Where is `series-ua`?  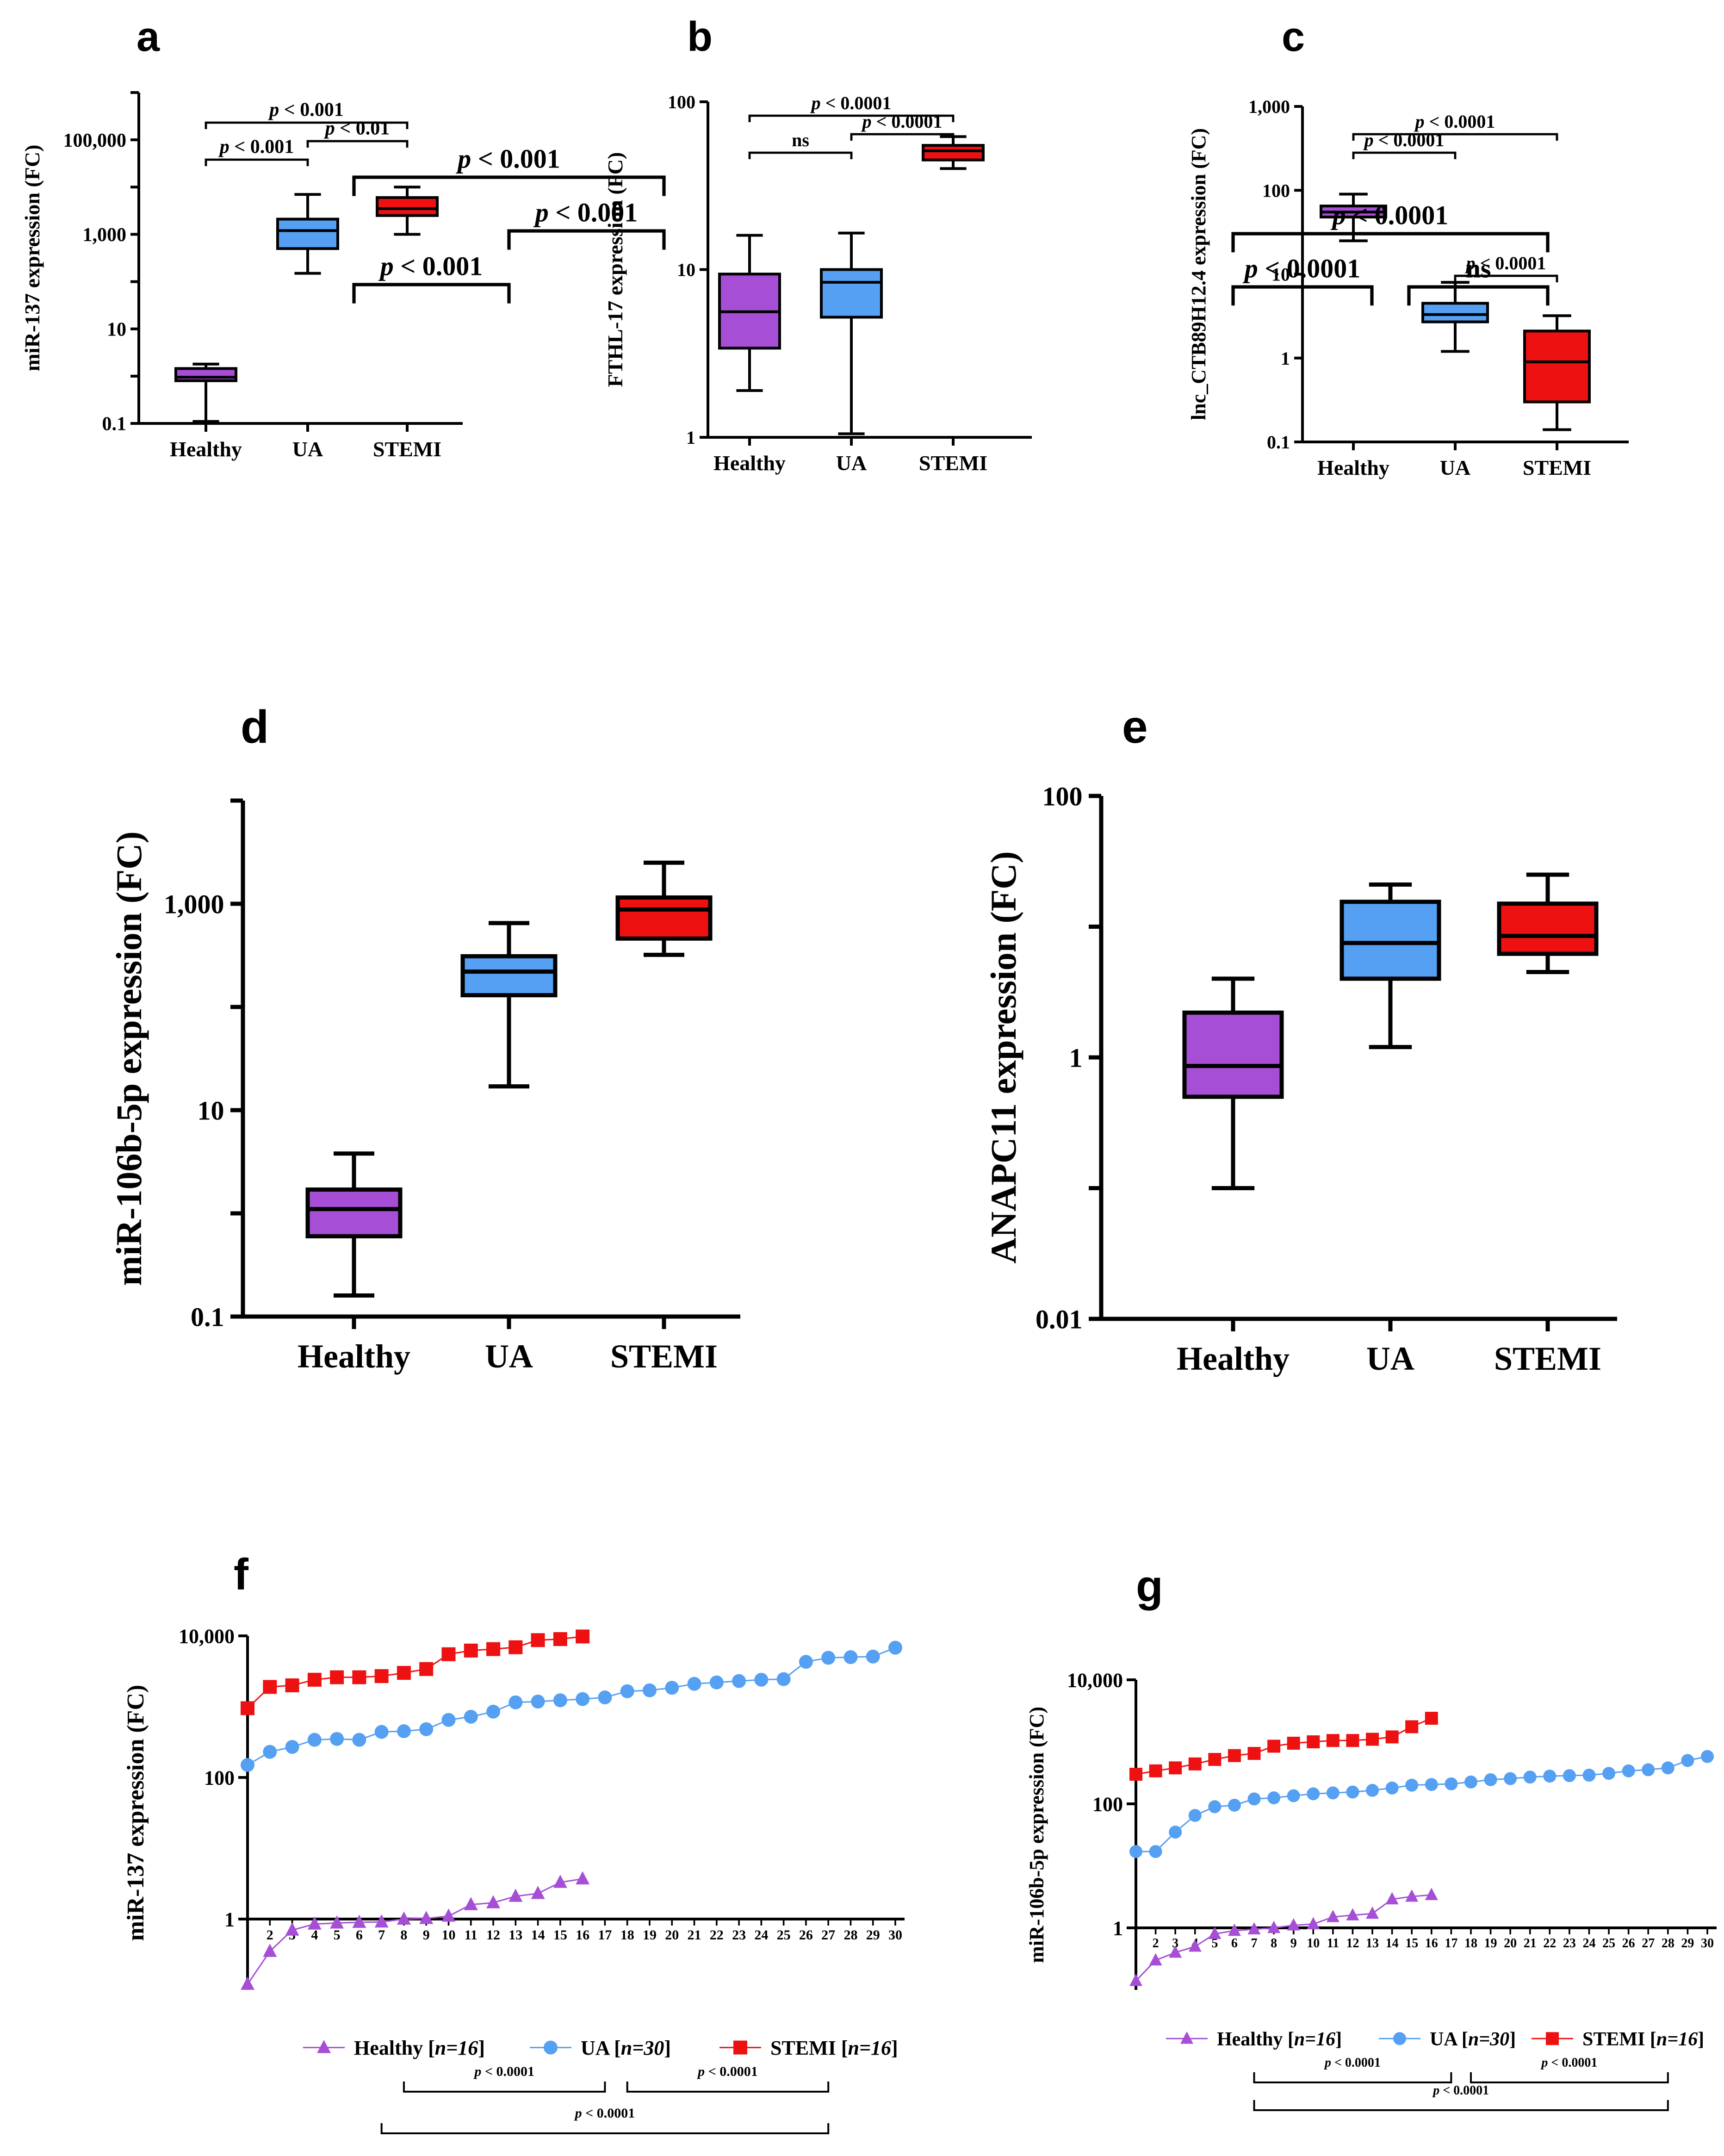 series-ua is located at coordinates (1421, 1804).